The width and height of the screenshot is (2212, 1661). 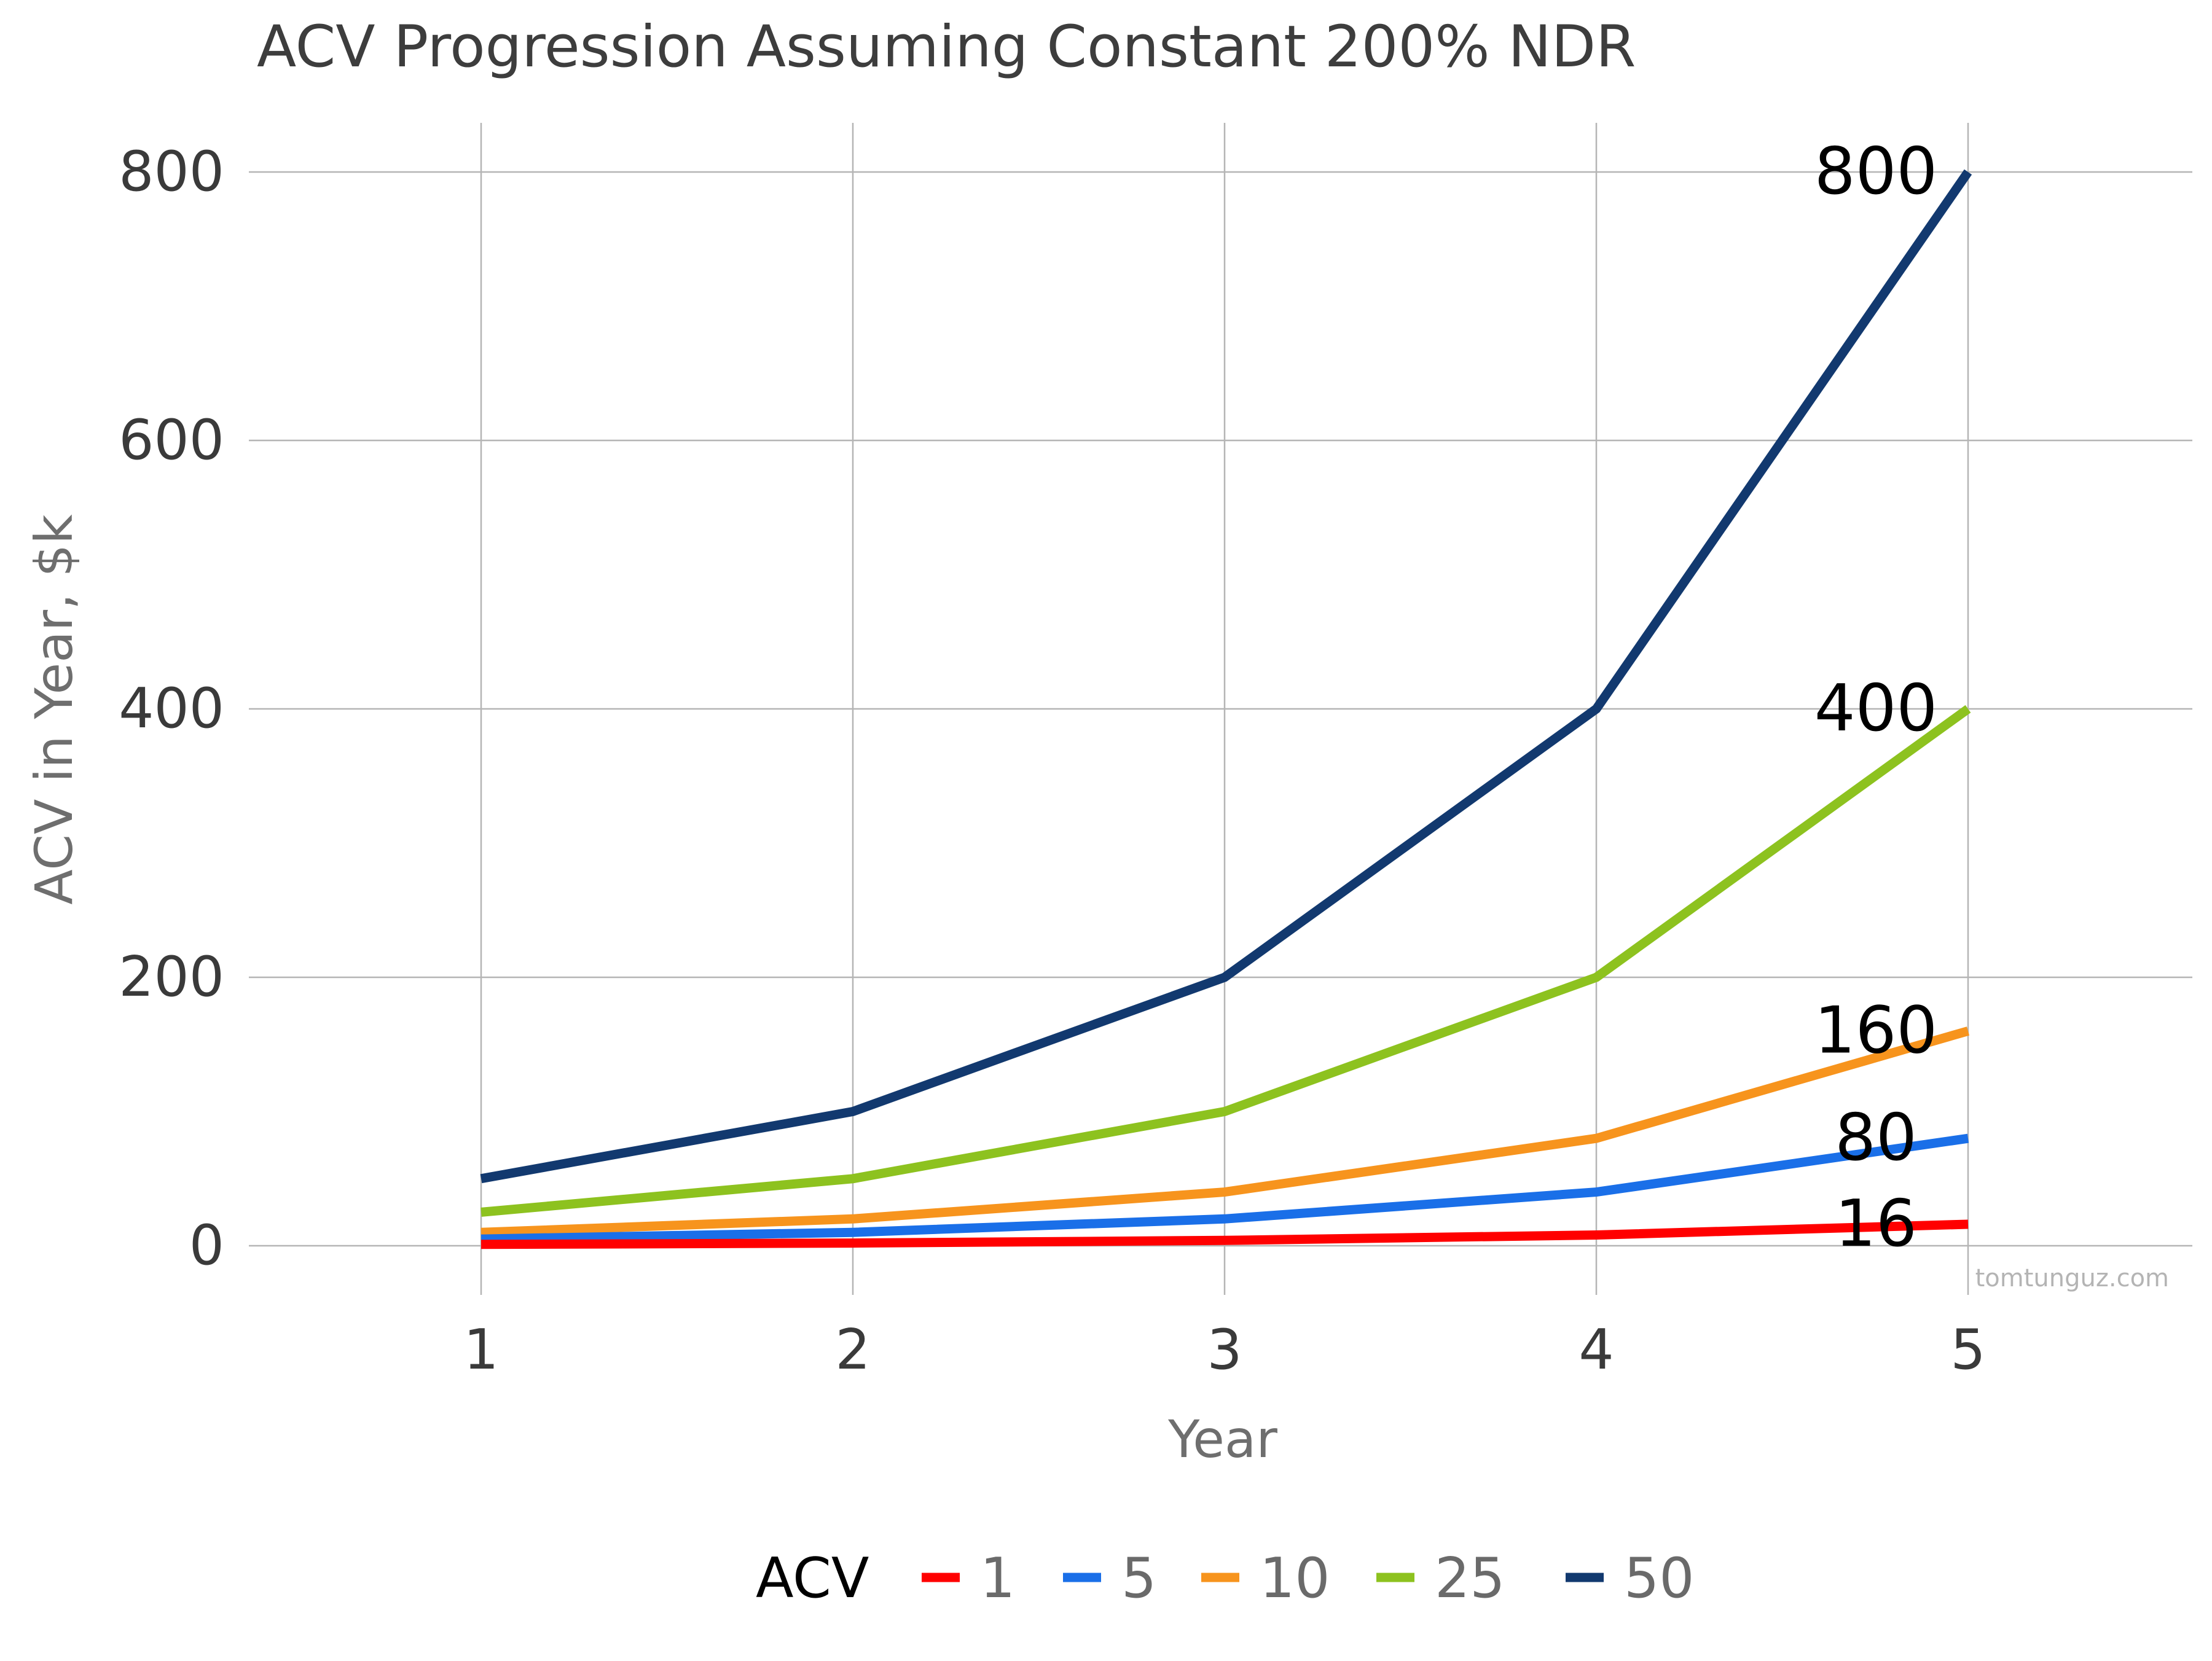 I want to click on end-label-acv-50: 800, so click(x=1875, y=171).